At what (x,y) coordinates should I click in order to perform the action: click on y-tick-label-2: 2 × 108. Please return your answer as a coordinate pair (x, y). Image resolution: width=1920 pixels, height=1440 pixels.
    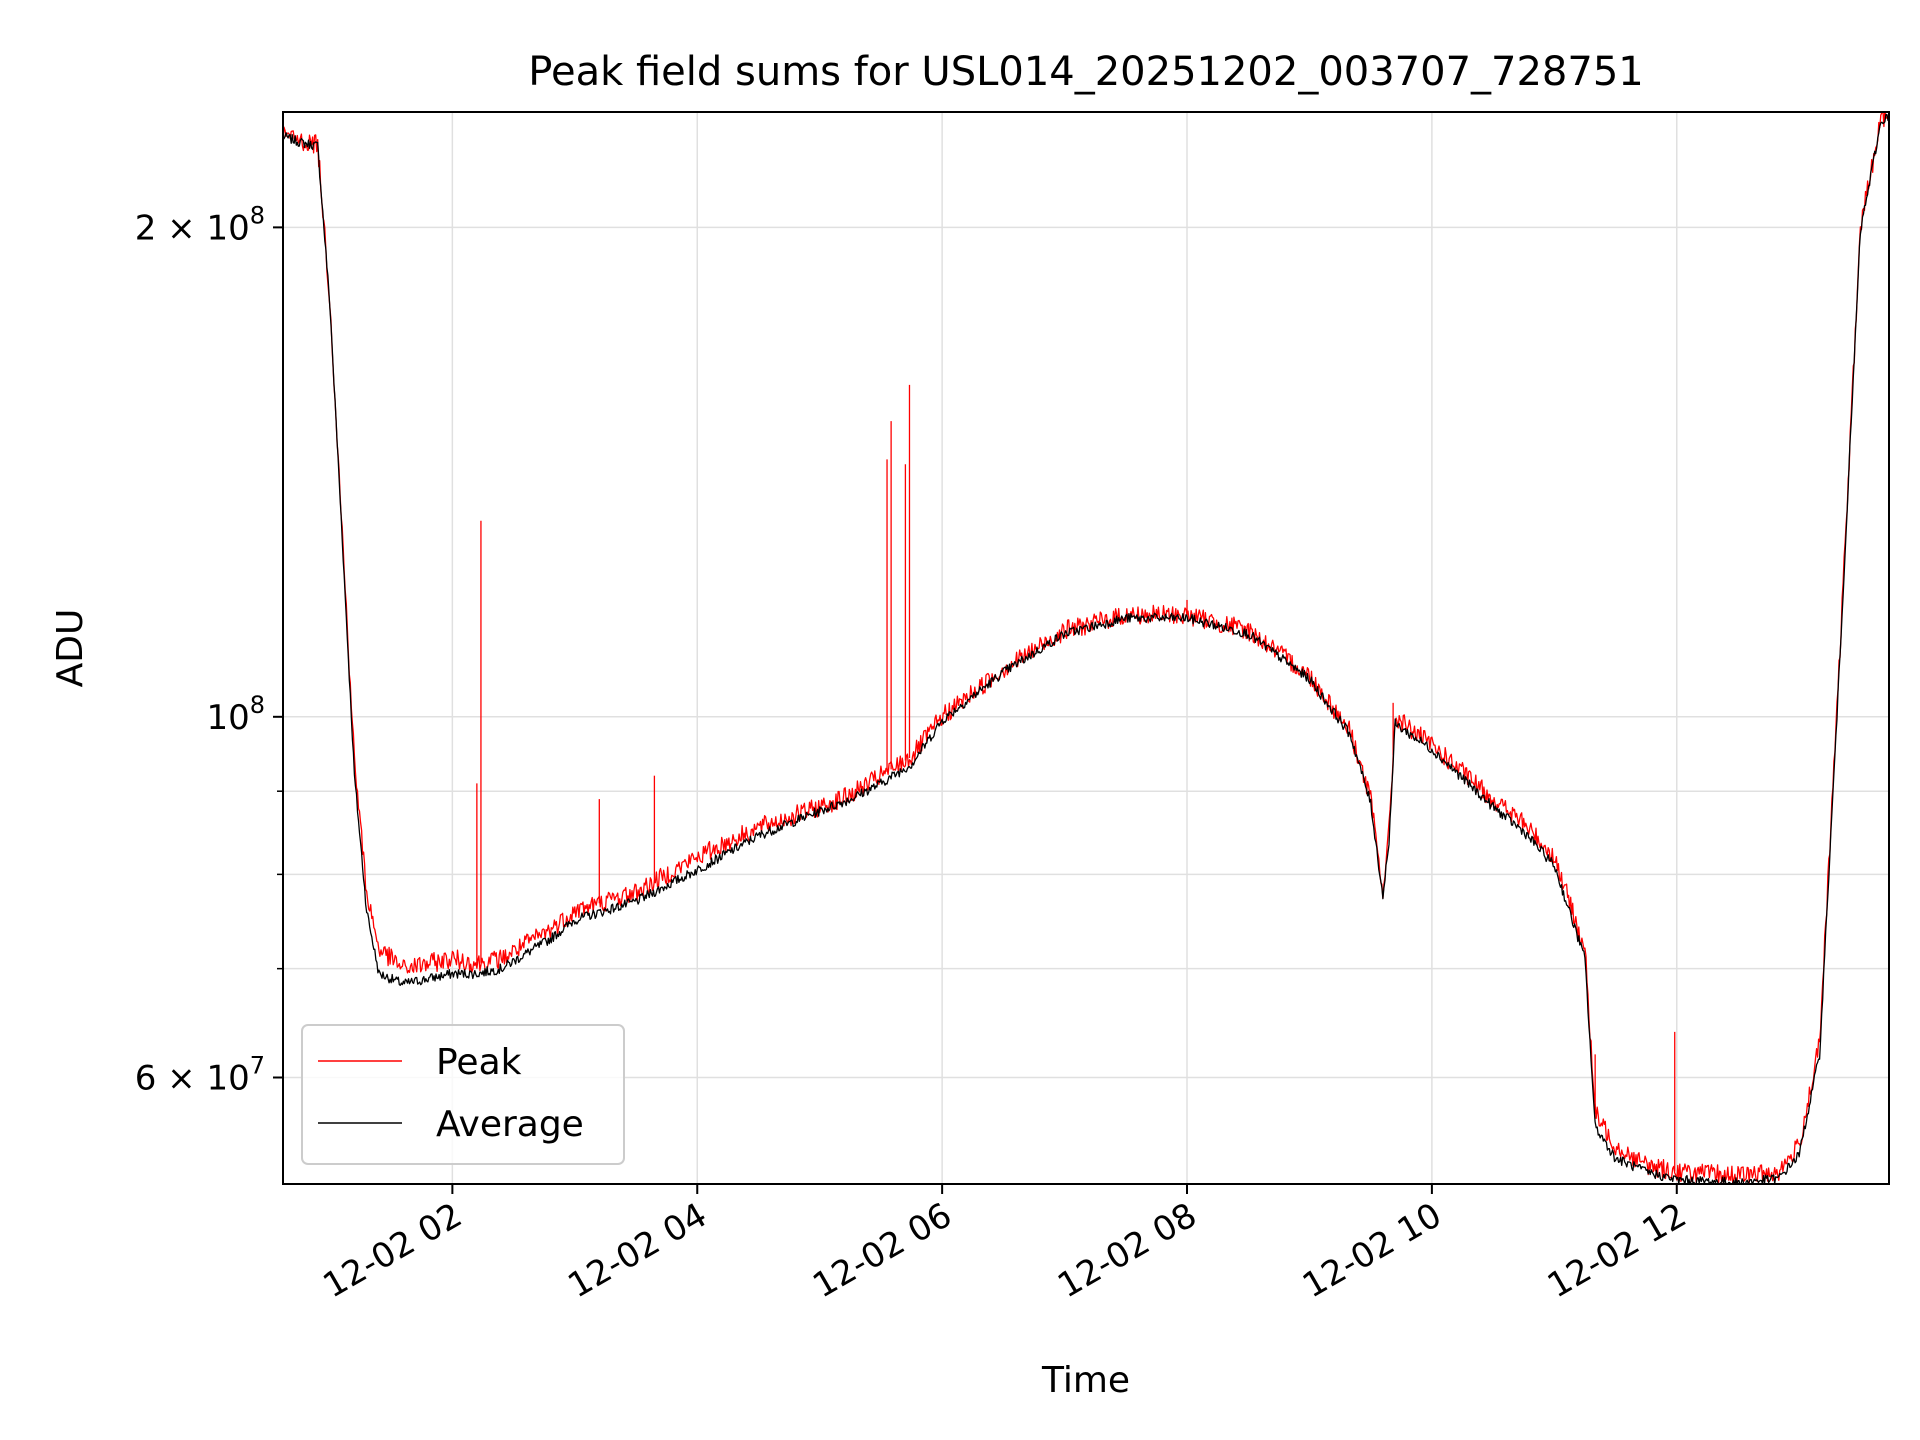
    Looking at the image, I should click on (200, 224).